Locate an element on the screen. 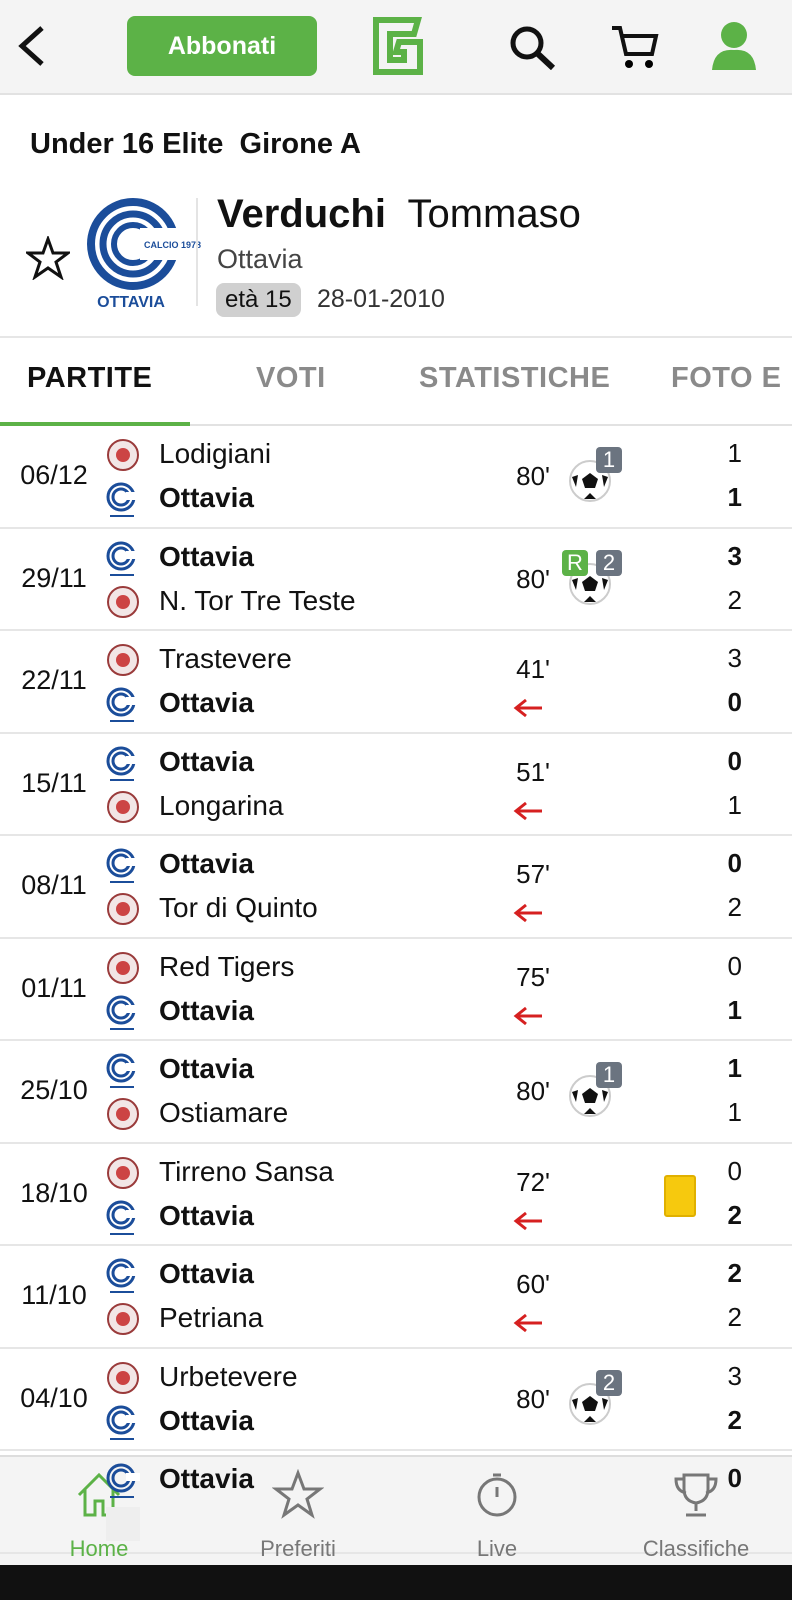 This screenshot has width=792, height=1600. app-logo is located at coordinates (396, 46).